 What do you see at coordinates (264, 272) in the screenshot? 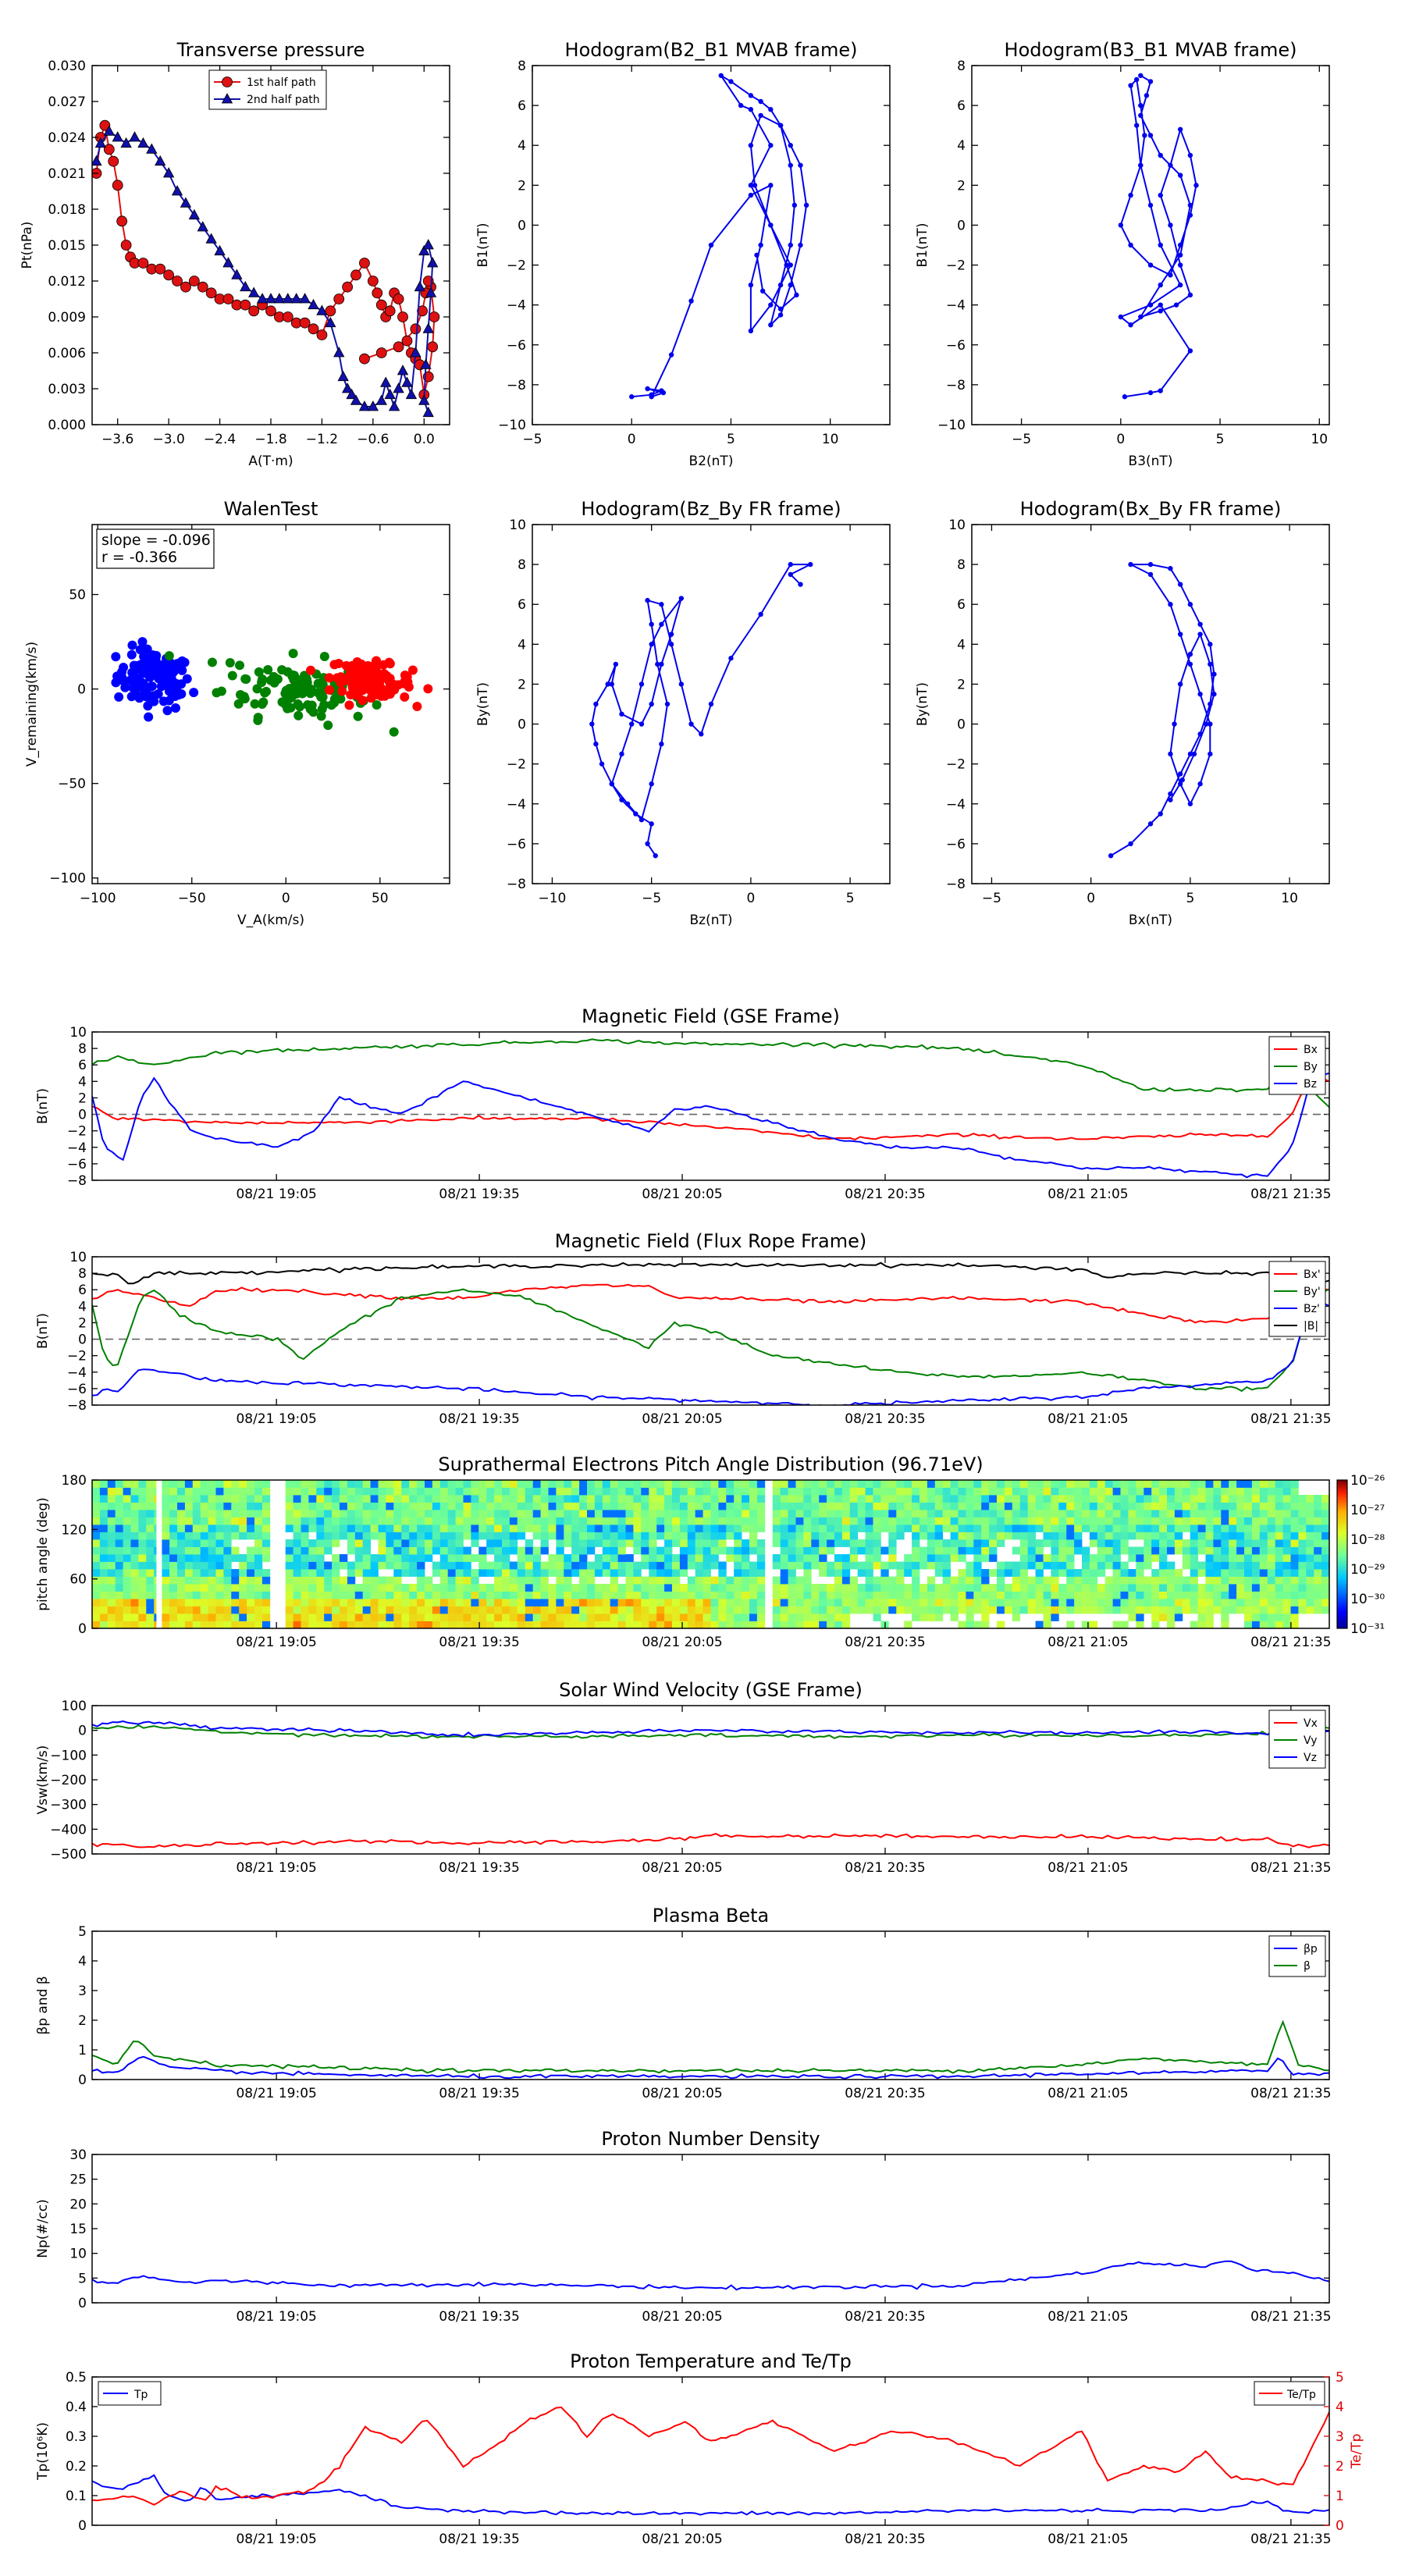
I see `series-line` at bounding box center [264, 272].